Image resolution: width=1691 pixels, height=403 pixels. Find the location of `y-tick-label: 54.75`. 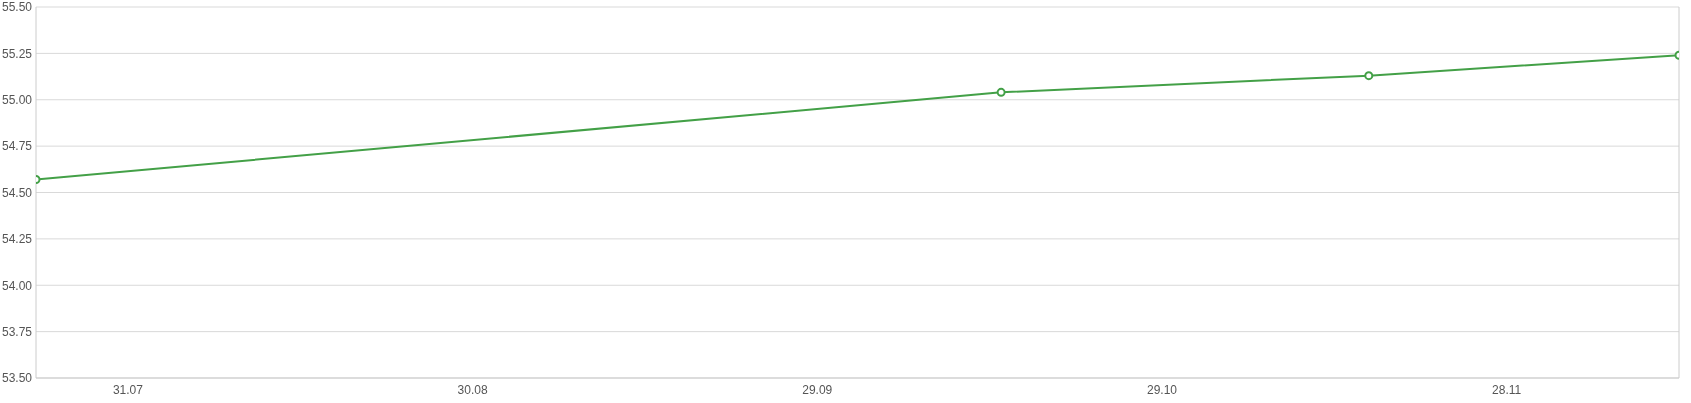

y-tick-label: 54.75 is located at coordinates (17, 146).